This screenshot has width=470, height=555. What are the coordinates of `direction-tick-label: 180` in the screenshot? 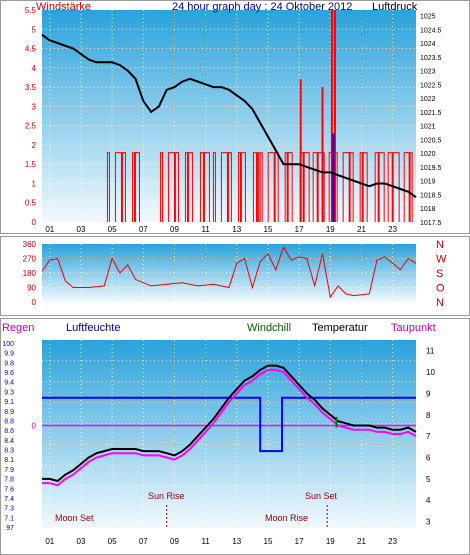 It's located at (30, 273).